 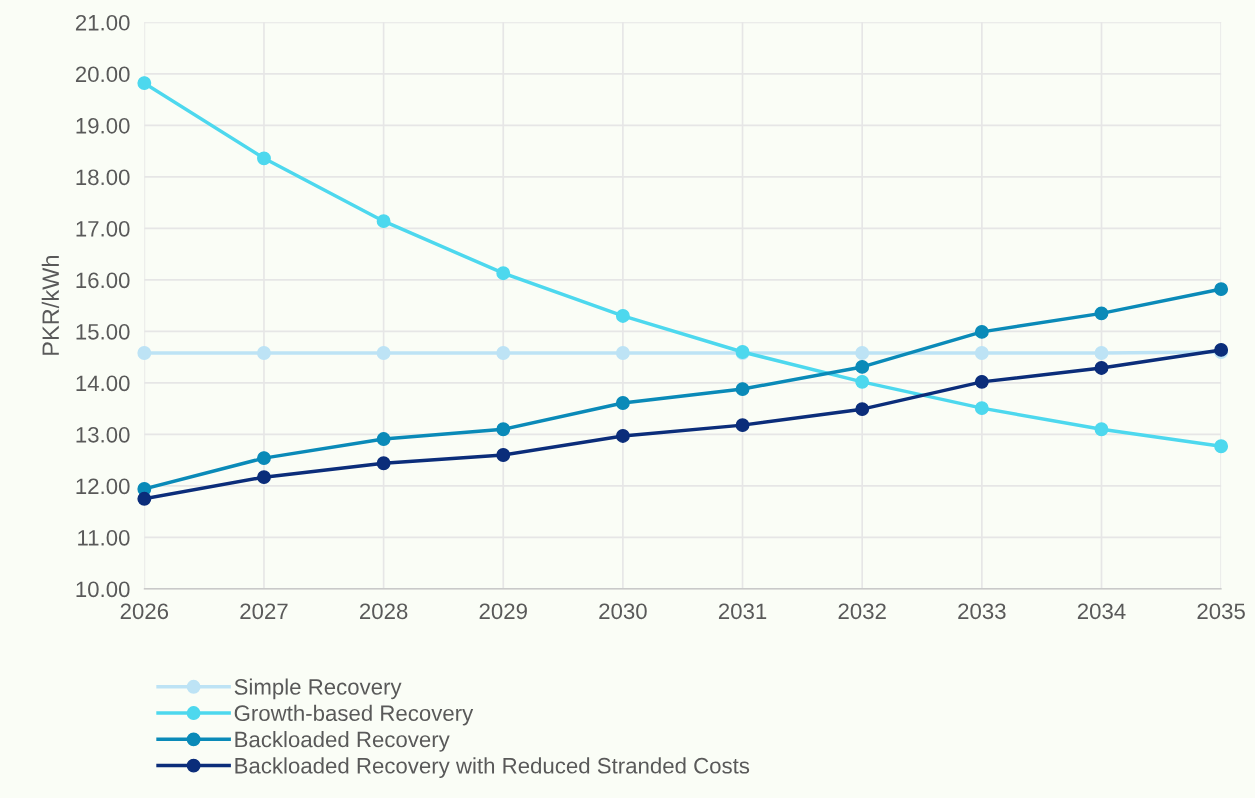 What do you see at coordinates (318, 689) in the screenshot?
I see `legend-label: Simple Recovery` at bounding box center [318, 689].